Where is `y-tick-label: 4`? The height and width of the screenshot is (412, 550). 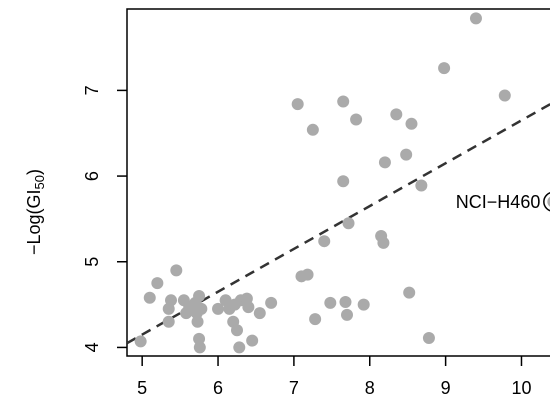 y-tick-label: 4 is located at coordinates (92, 347).